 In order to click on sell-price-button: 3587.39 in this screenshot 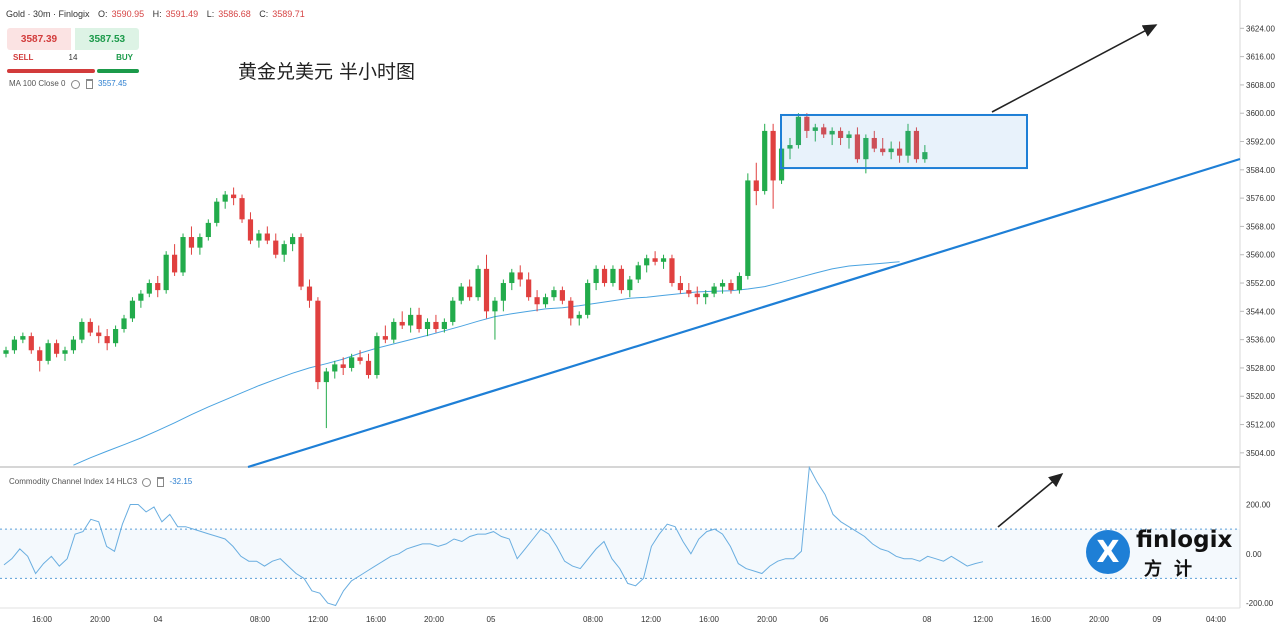, I will do `click(39, 39)`.